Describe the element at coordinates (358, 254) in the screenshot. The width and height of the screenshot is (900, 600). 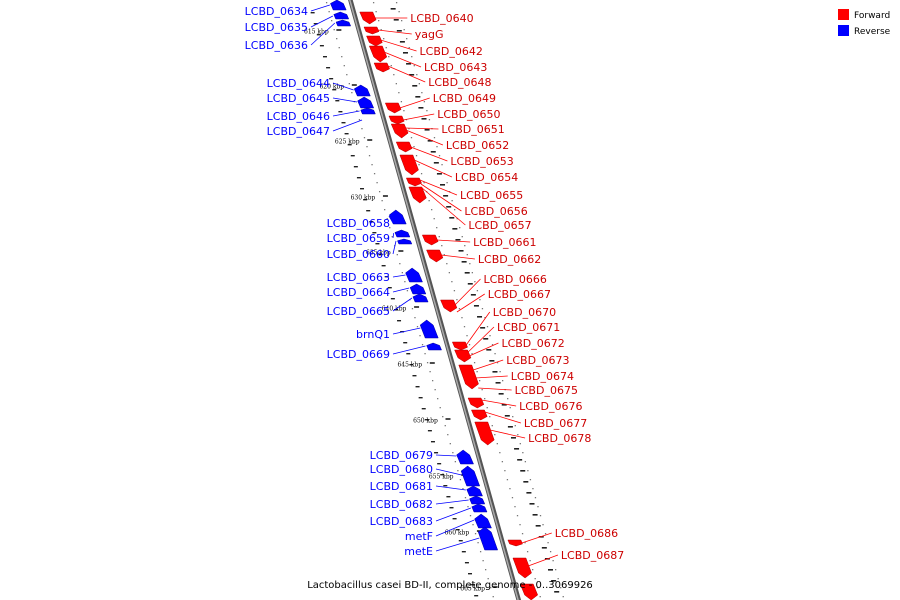
I see `reverse-gene-label-lcbd-0660: LCBD_0660` at that location.